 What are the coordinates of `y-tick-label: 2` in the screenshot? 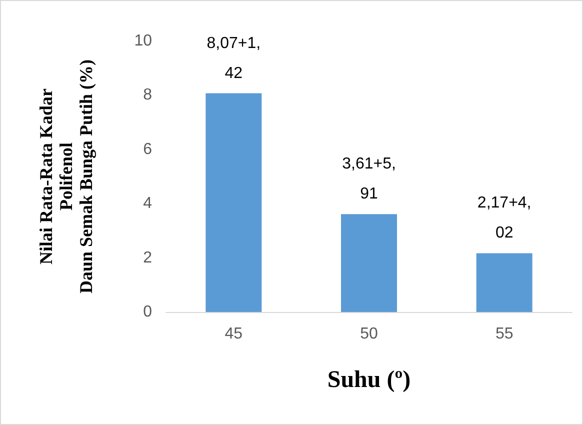 It's located at (147, 257).